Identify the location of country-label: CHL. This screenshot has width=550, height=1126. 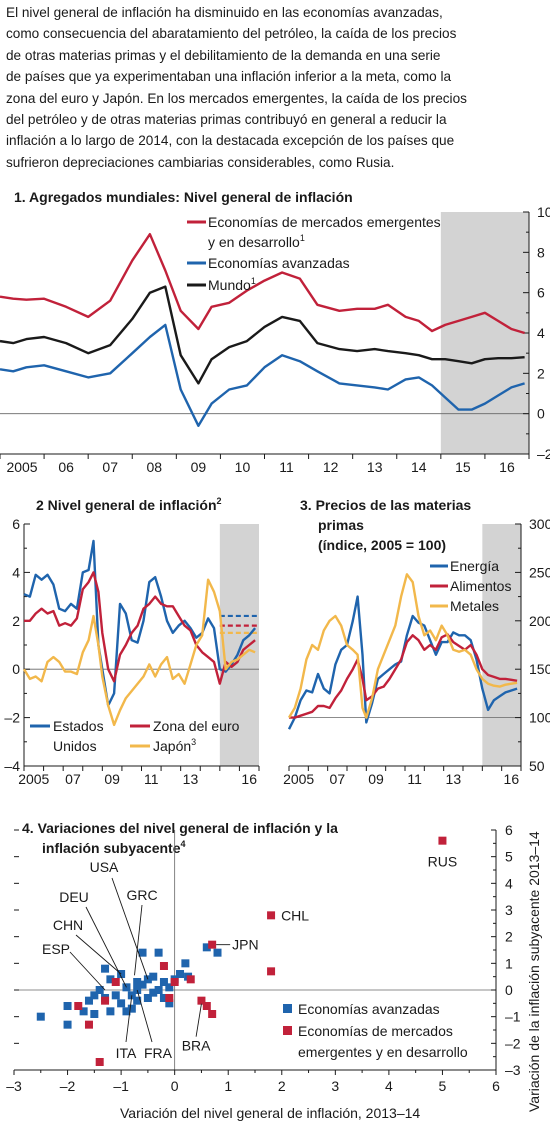
(295, 915).